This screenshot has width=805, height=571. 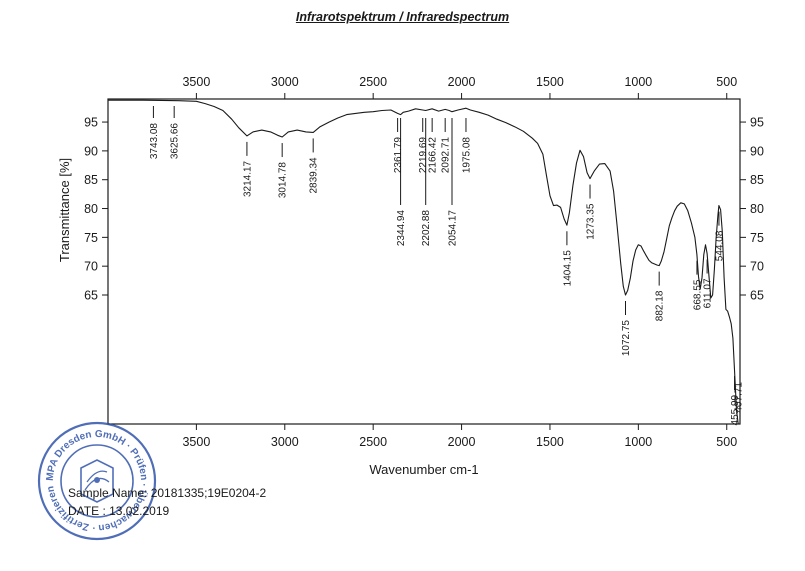 I want to click on peak-label: 2054.17, so click(x=453, y=228).